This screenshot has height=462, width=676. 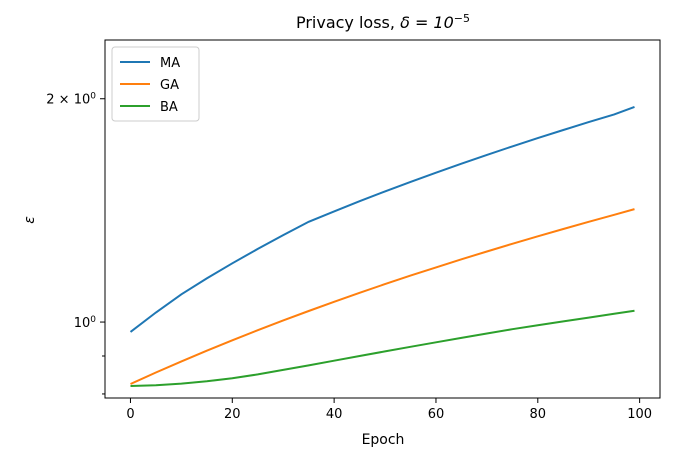 What do you see at coordinates (71, 100) in the screenshot?
I see `y-tick-label: 2 × 100` at bounding box center [71, 100].